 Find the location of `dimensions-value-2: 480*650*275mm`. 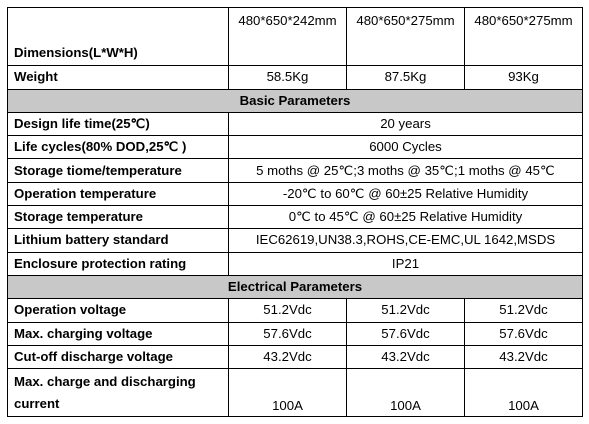

dimensions-value-2: 480*650*275mm is located at coordinates (405, 36).